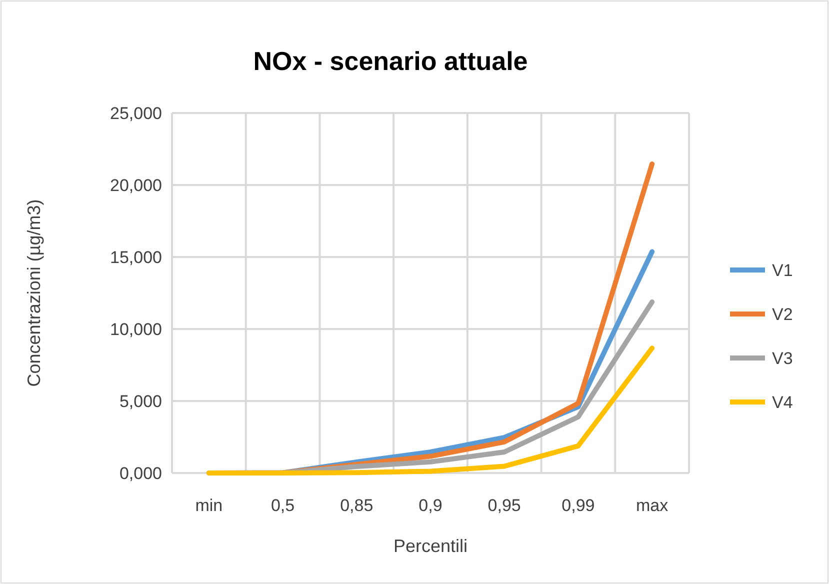 Image resolution: width=829 pixels, height=584 pixels. What do you see at coordinates (782, 314) in the screenshot?
I see `legend-label: V2` at bounding box center [782, 314].